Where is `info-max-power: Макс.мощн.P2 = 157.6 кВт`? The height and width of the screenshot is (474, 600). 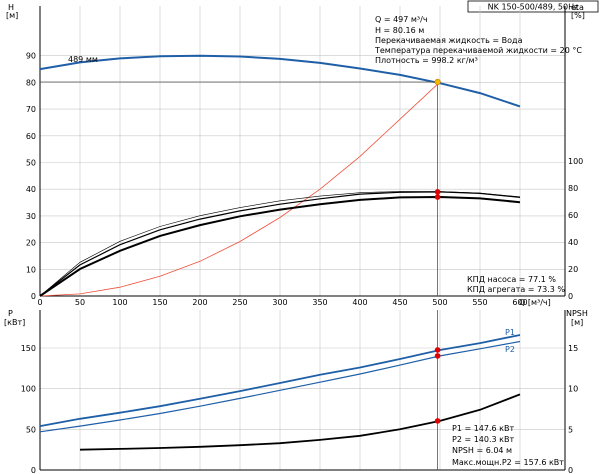 info-max-power: Макс.мощн.P2 = 157.6 кВт is located at coordinates (508, 462).